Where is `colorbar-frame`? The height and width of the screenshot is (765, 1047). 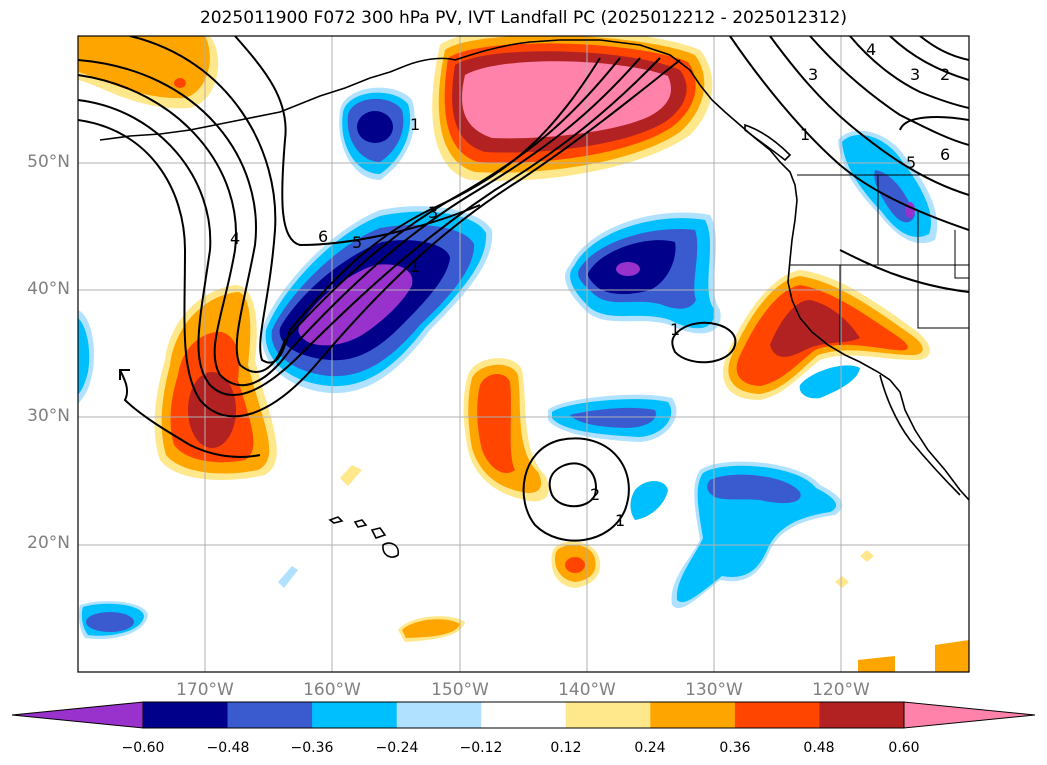 colorbar-frame is located at coordinates (523, 715).